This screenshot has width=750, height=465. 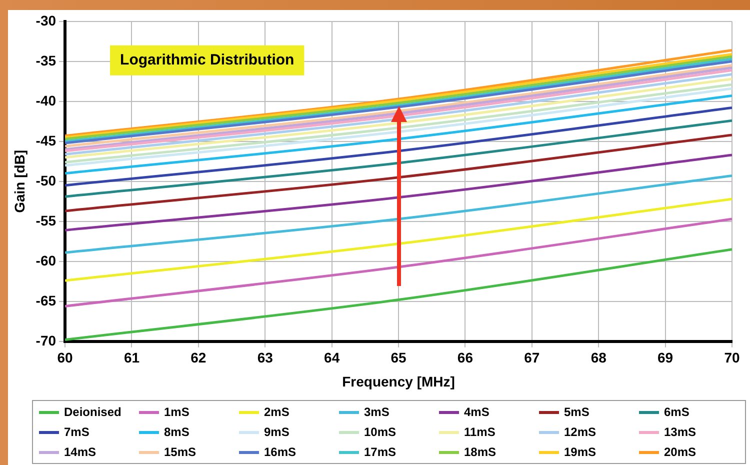 What do you see at coordinates (198, 358) in the screenshot?
I see `x-tick-label: 62` at bounding box center [198, 358].